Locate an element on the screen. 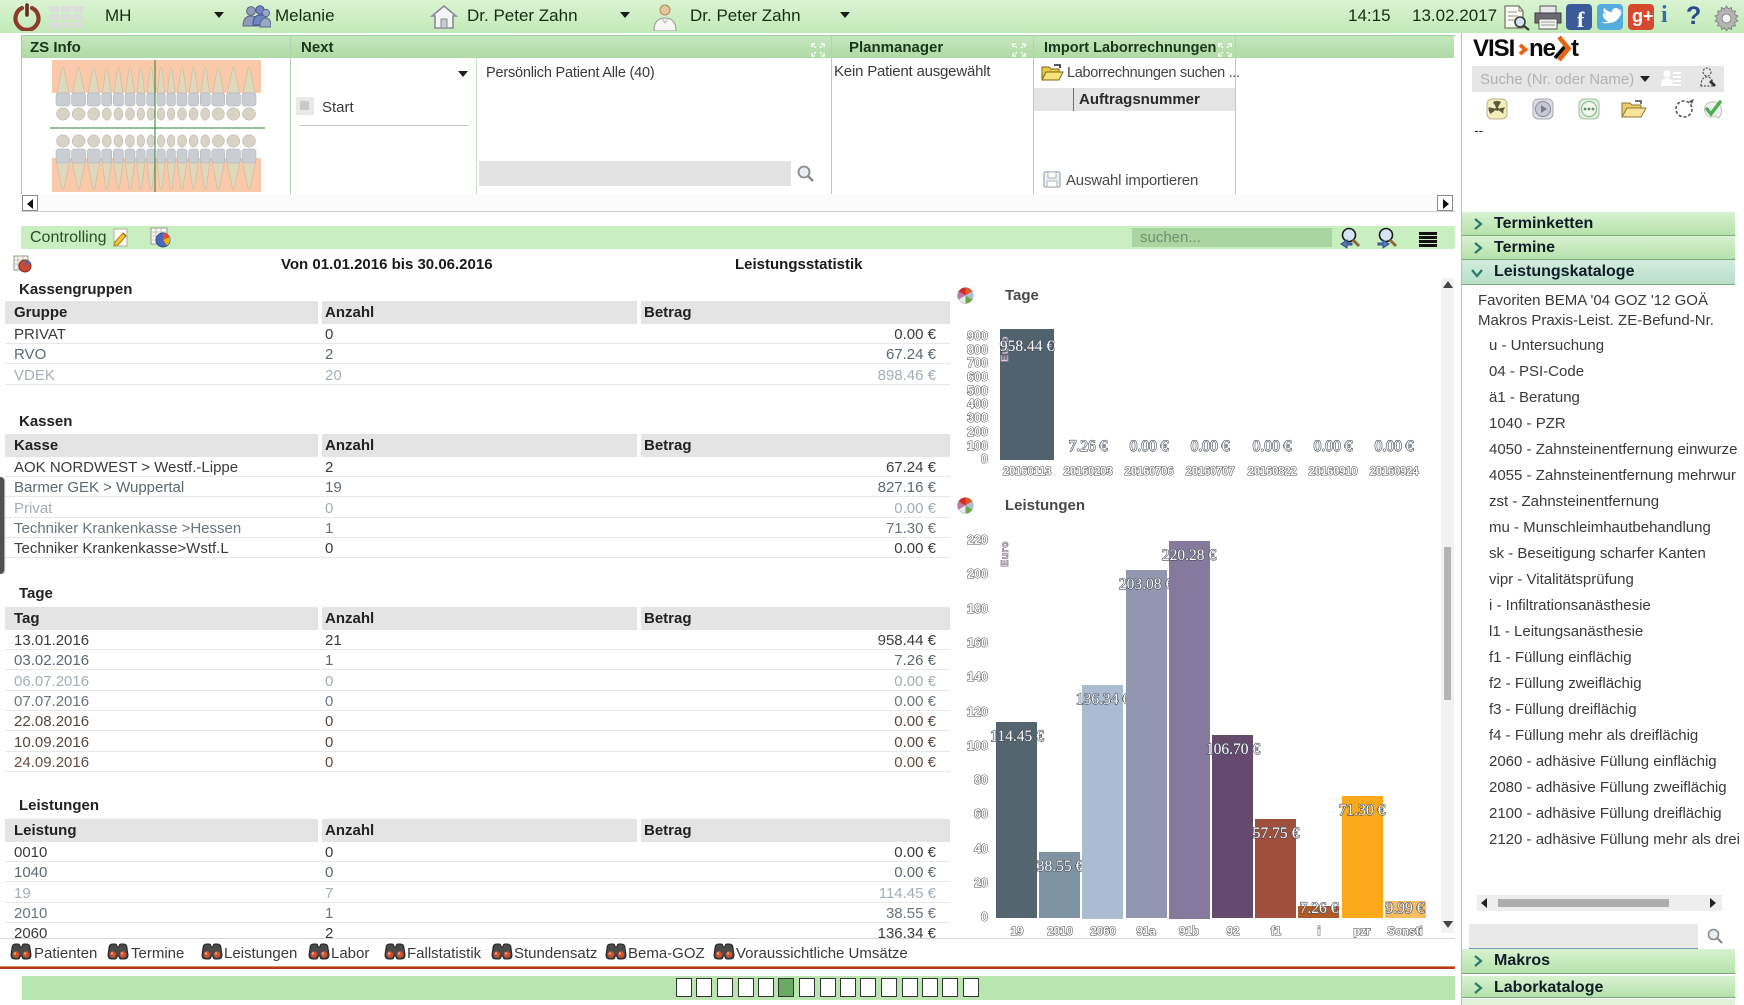 The image size is (1744, 1005). svg-text: ne is located at coordinates (1542, 48).